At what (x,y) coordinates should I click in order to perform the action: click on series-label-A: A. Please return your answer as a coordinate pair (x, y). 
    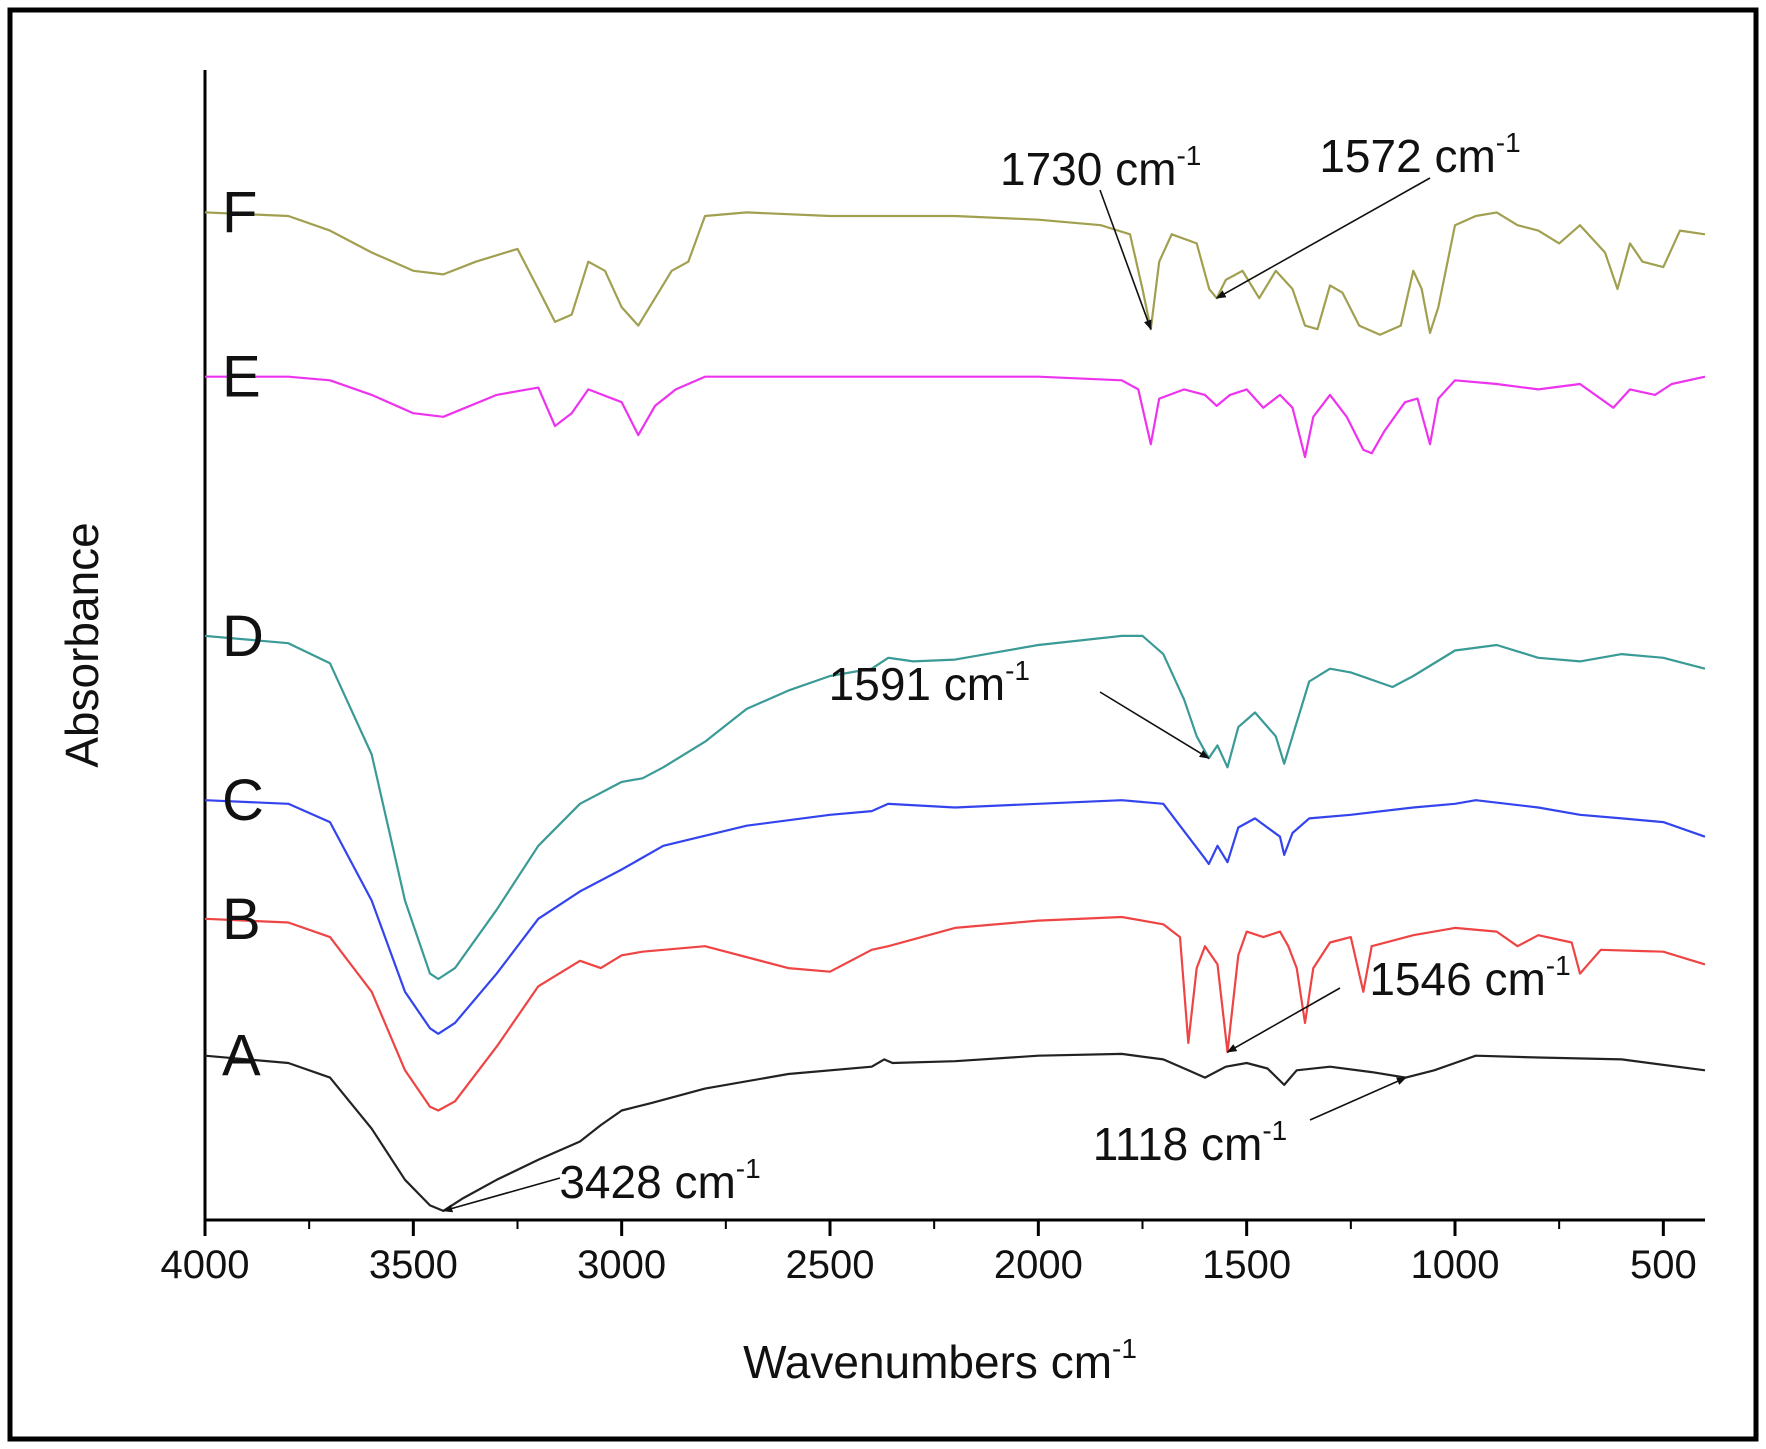
    Looking at the image, I should click on (241, 1056).